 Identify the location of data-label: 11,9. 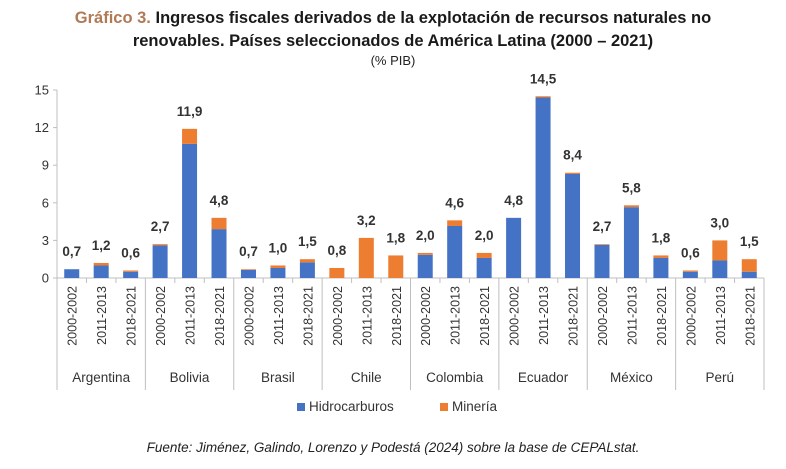
(190, 111).